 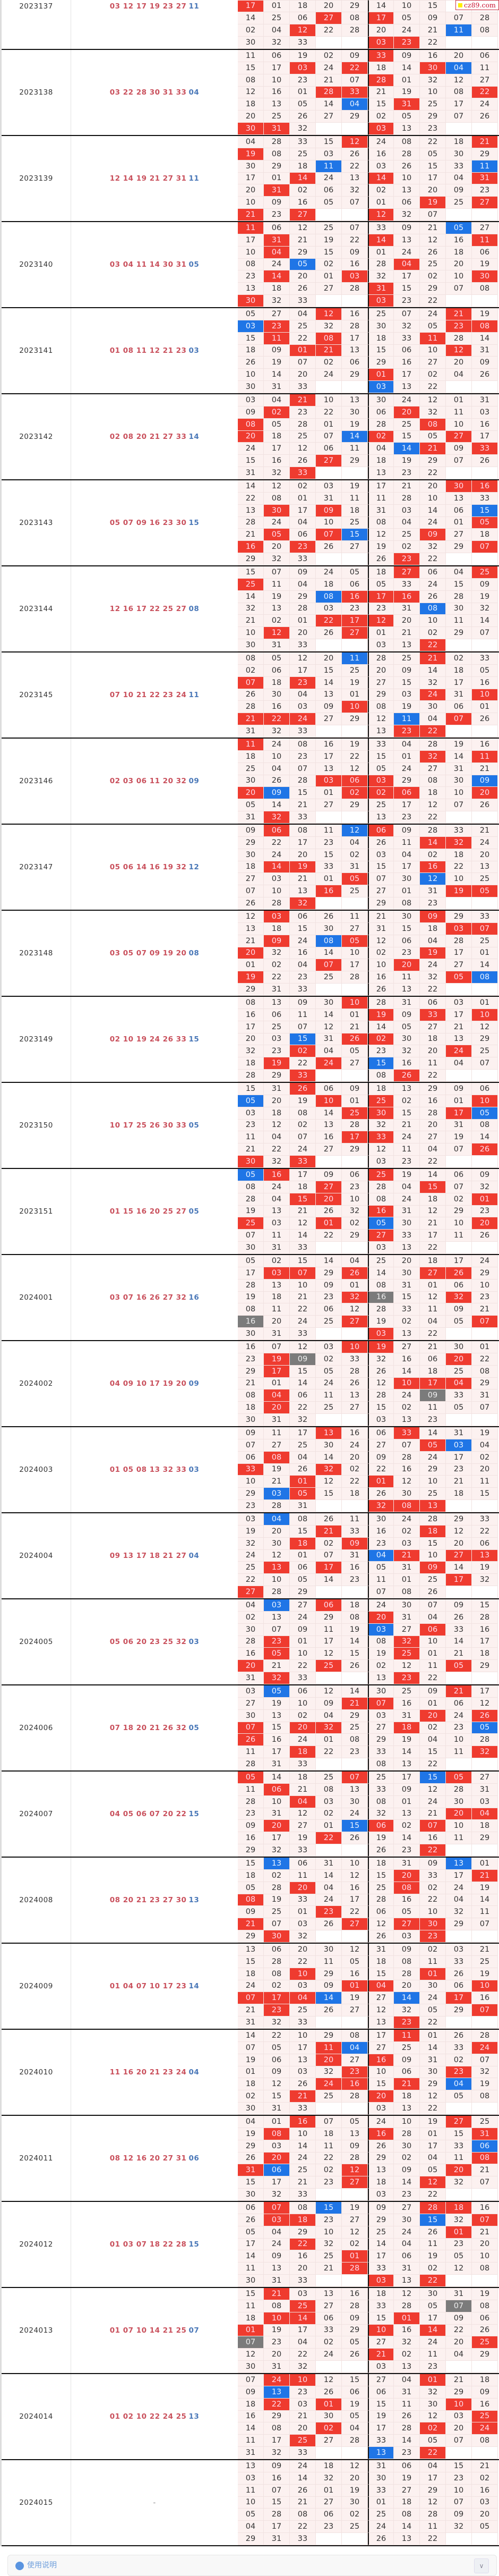 I want to click on grid-cell-red-hit: 19, so click(x=303, y=867).